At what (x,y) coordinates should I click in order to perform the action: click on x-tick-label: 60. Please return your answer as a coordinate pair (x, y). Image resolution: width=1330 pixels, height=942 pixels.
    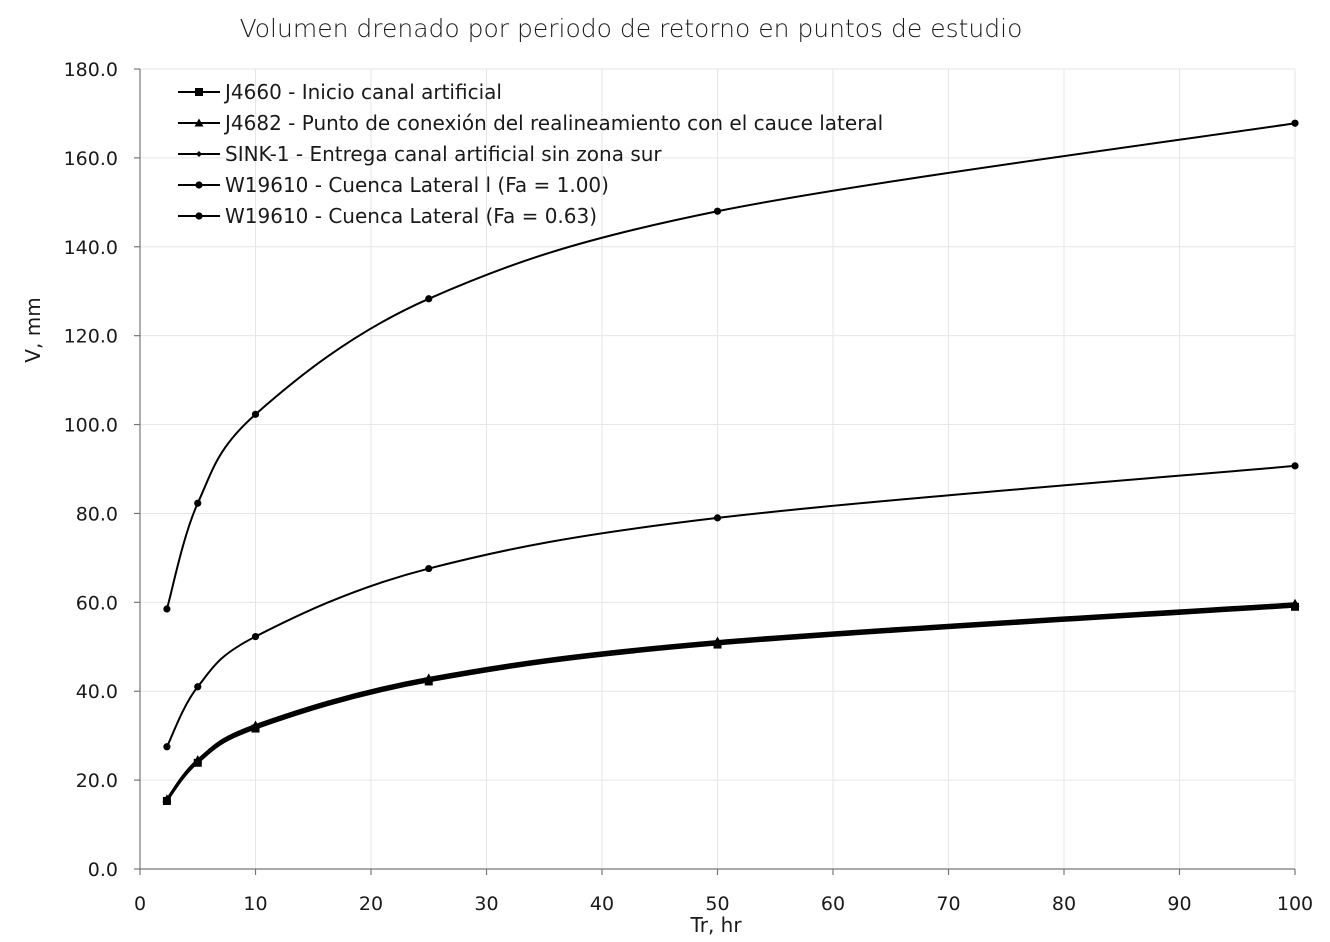
    Looking at the image, I should click on (833, 904).